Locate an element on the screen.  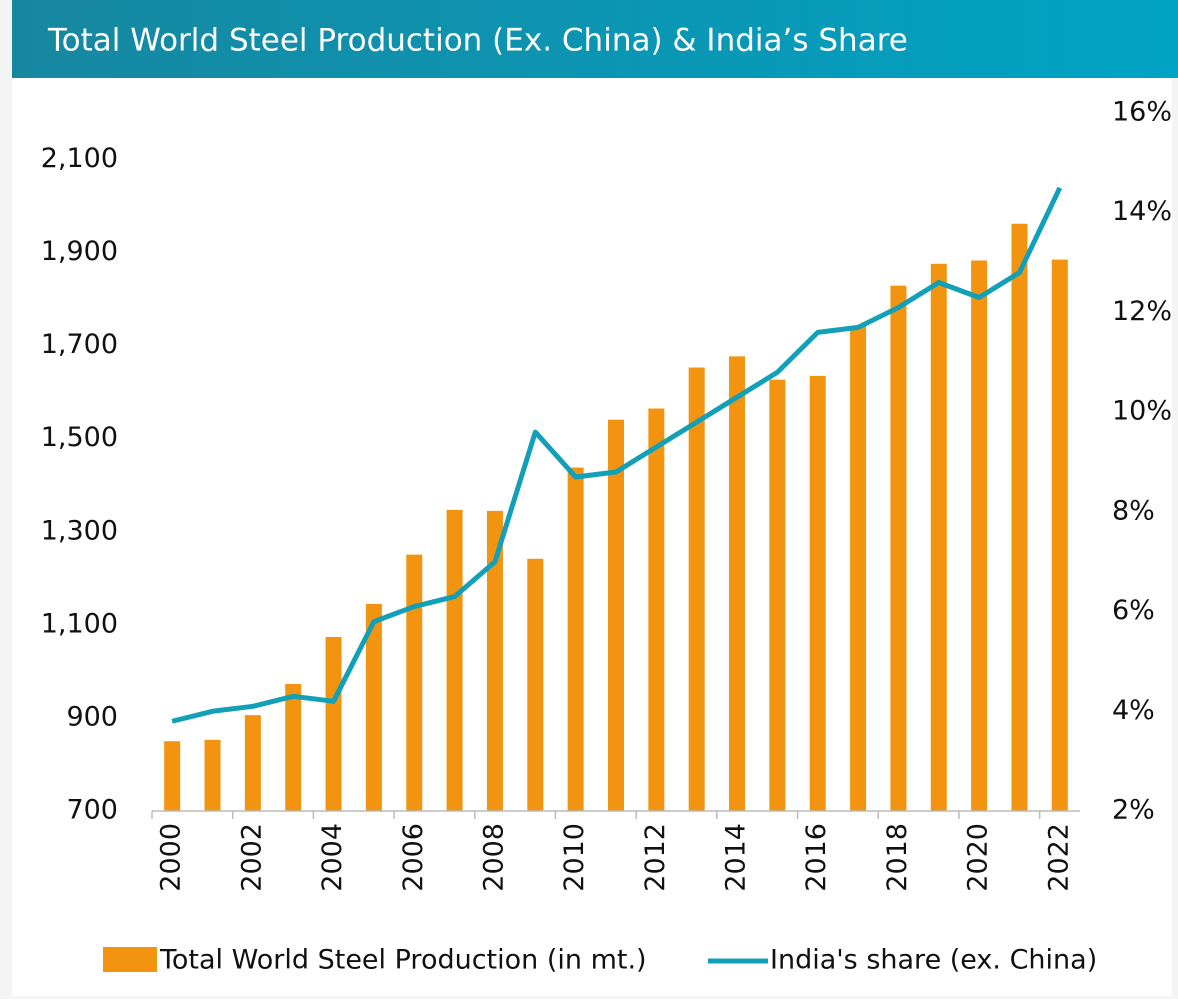
y-tick-label: 1,700 is located at coordinates (79, 344).